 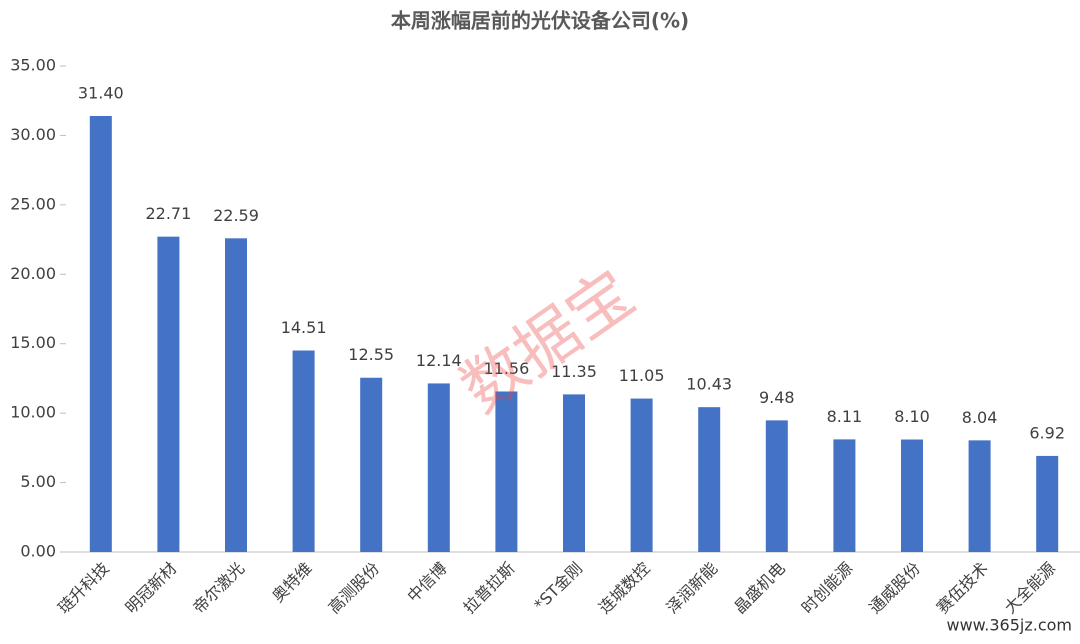 I want to click on x-tick-label: 赛伍技术, so click(x=962, y=588).